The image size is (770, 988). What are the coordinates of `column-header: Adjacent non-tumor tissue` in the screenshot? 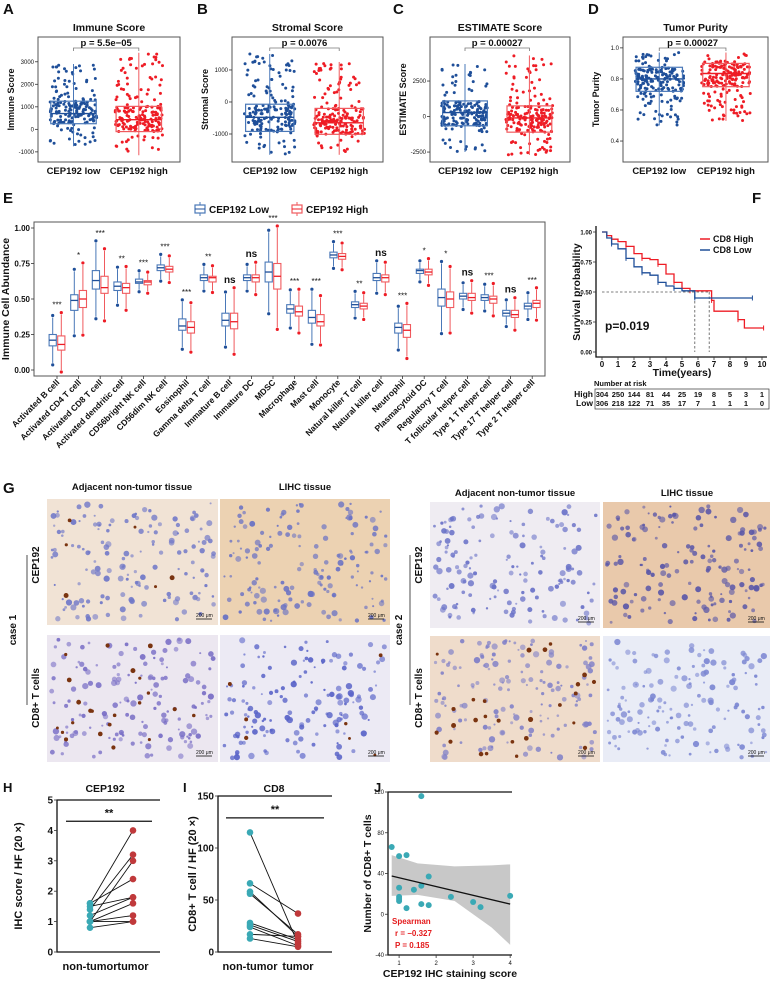 It's located at (515, 493).